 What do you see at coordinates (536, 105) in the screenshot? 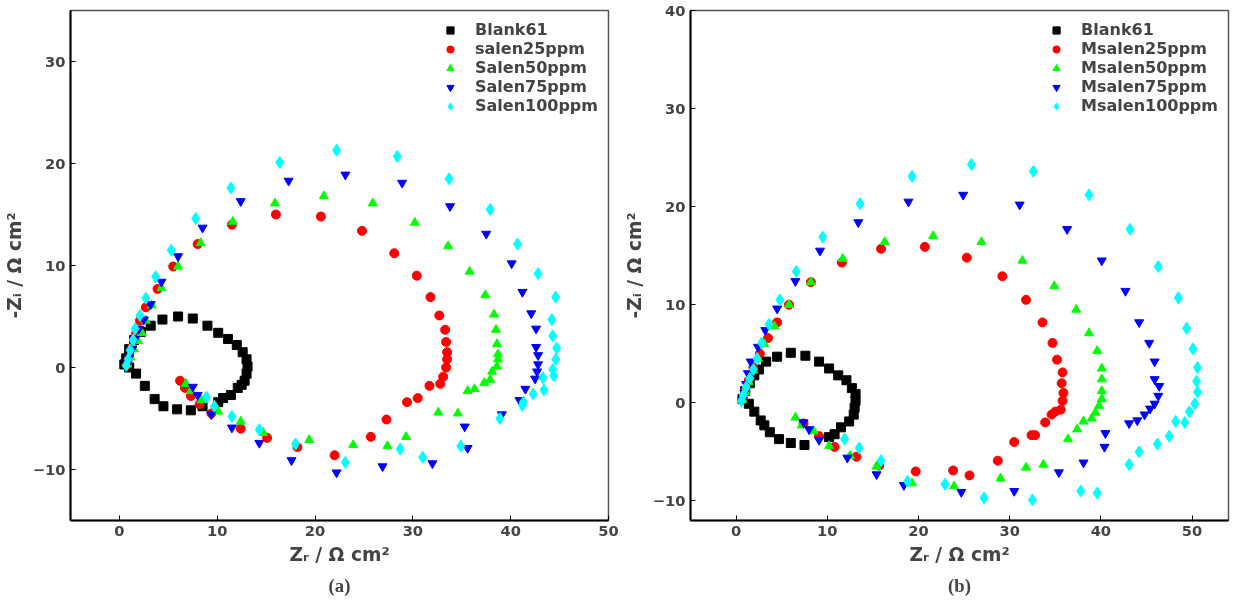
I see `legend-label: Salen100ppm` at bounding box center [536, 105].